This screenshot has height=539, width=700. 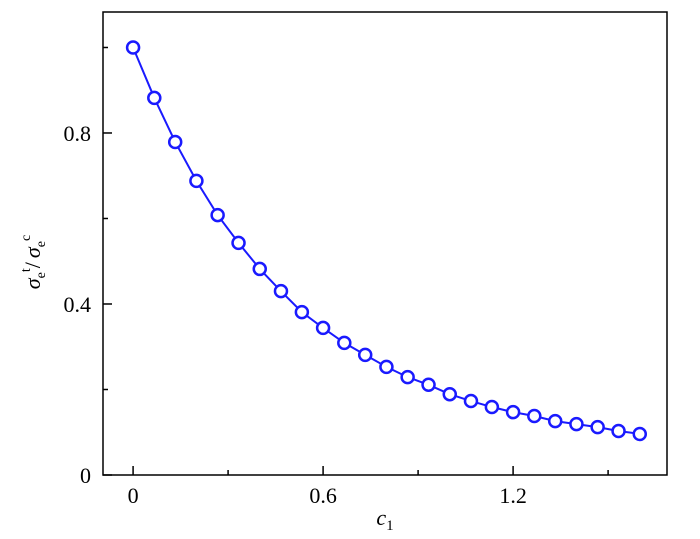 What do you see at coordinates (390, 526) in the screenshot?
I see `x-label-sub: 1` at bounding box center [390, 526].